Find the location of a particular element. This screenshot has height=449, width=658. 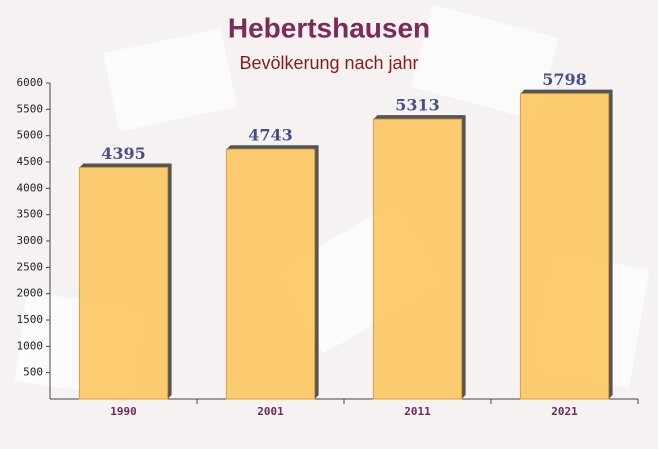

y-tick-label: 5000 is located at coordinates (30, 135).